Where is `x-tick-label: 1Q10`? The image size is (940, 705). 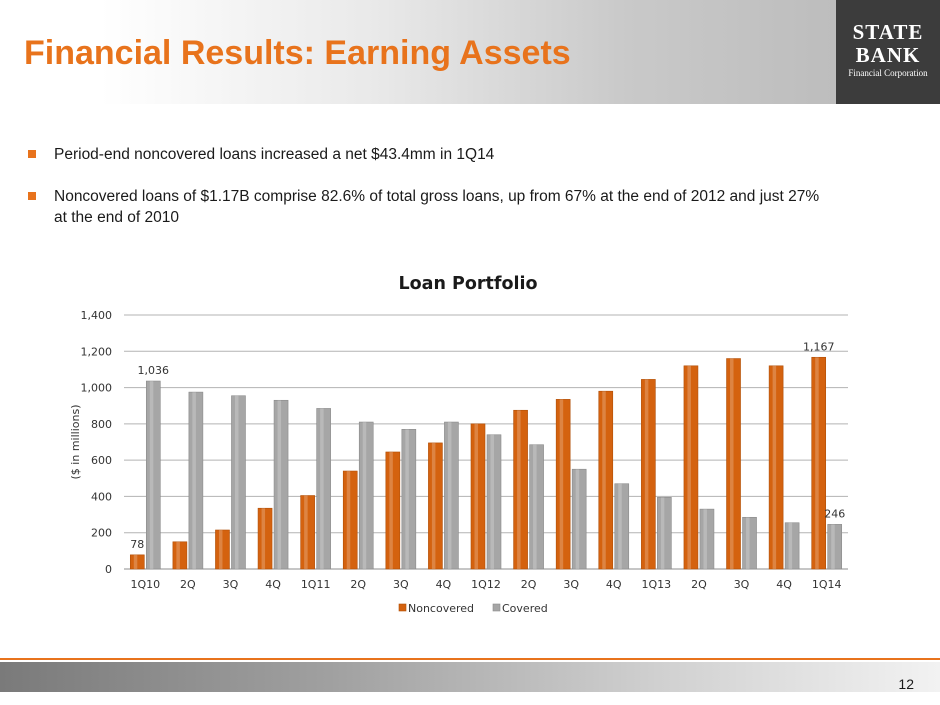 x-tick-label: 1Q10 is located at coordinates (145, 584).